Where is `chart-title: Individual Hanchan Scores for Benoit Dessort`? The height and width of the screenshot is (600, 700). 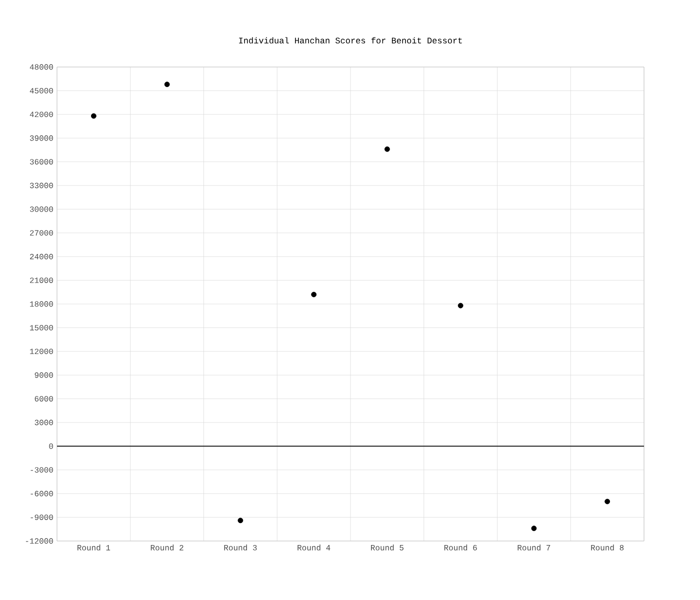
chart-title: Individual Hanchan Scores for Benoit Dessort is located at coordinates (350, 40).